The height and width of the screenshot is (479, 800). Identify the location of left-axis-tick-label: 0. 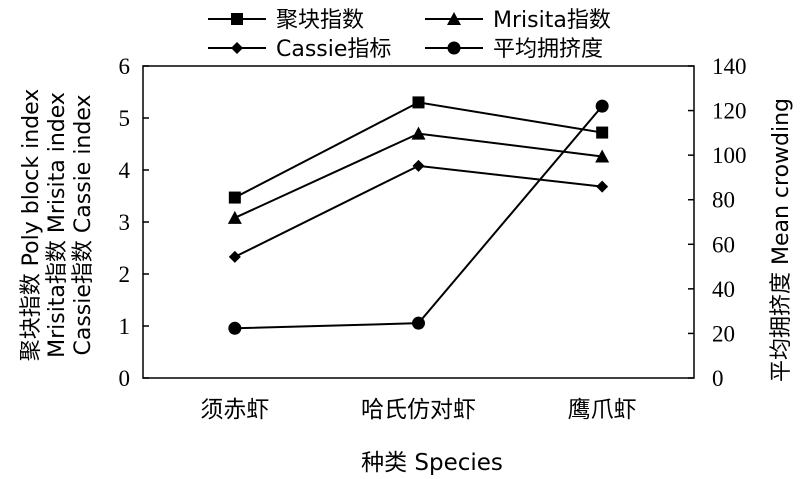
(125, 378).